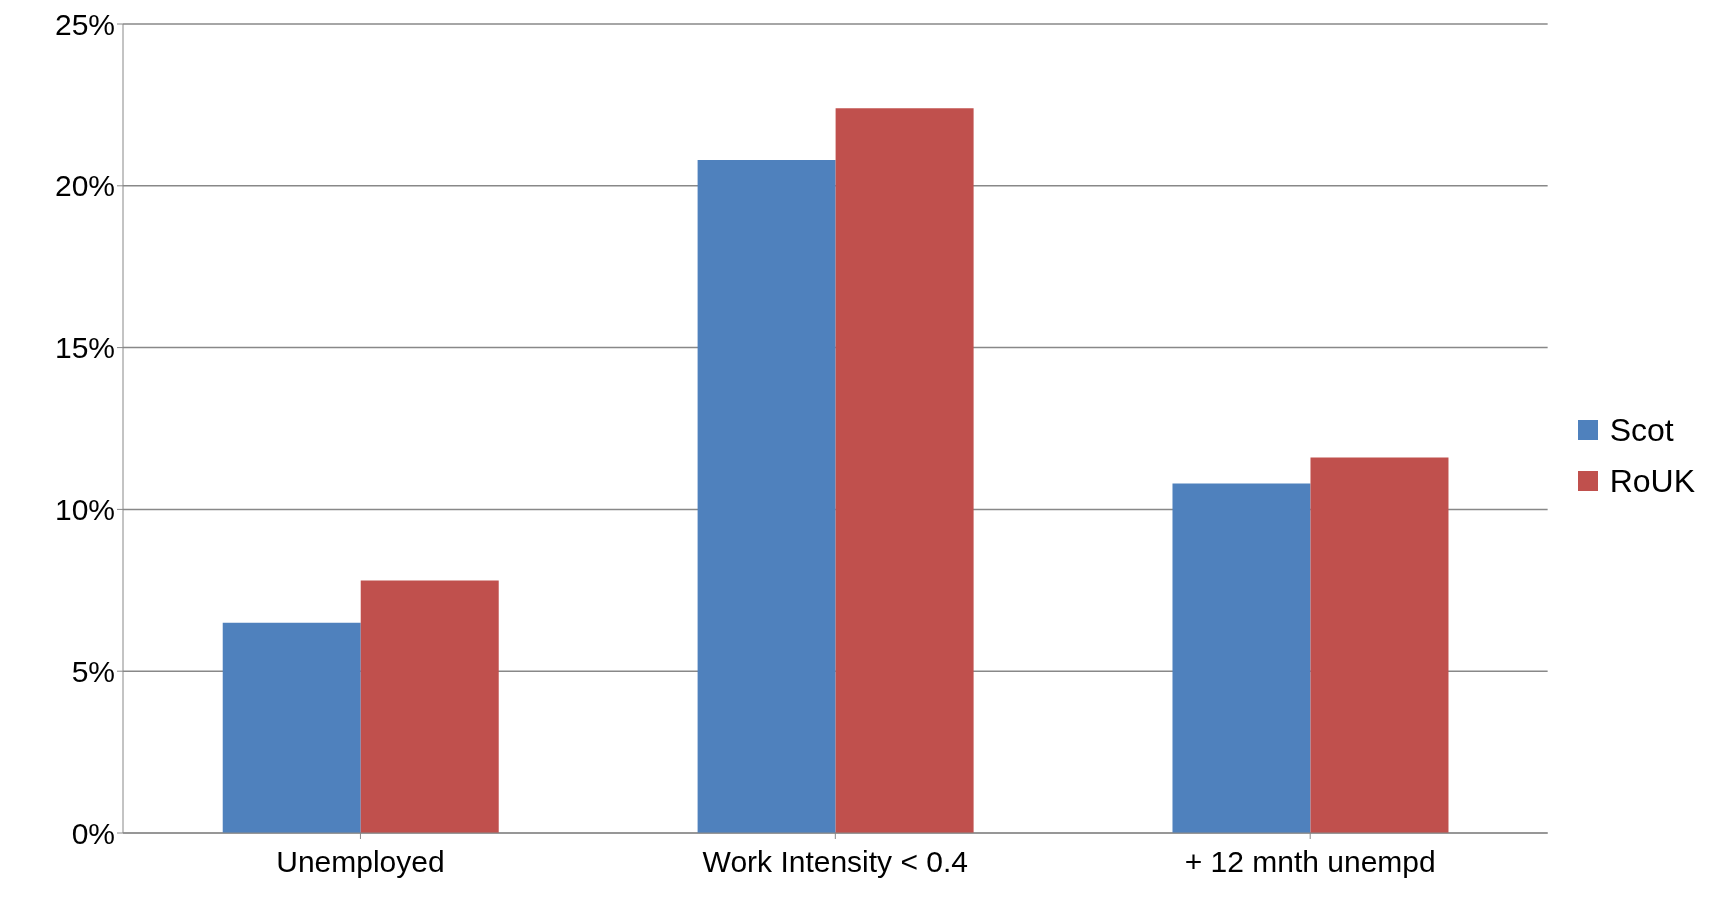 The image size is (1713, 916). Describe the element at coordinates (1652, 481) in the screenshot. I see `legend-label: RoUK` at that location.